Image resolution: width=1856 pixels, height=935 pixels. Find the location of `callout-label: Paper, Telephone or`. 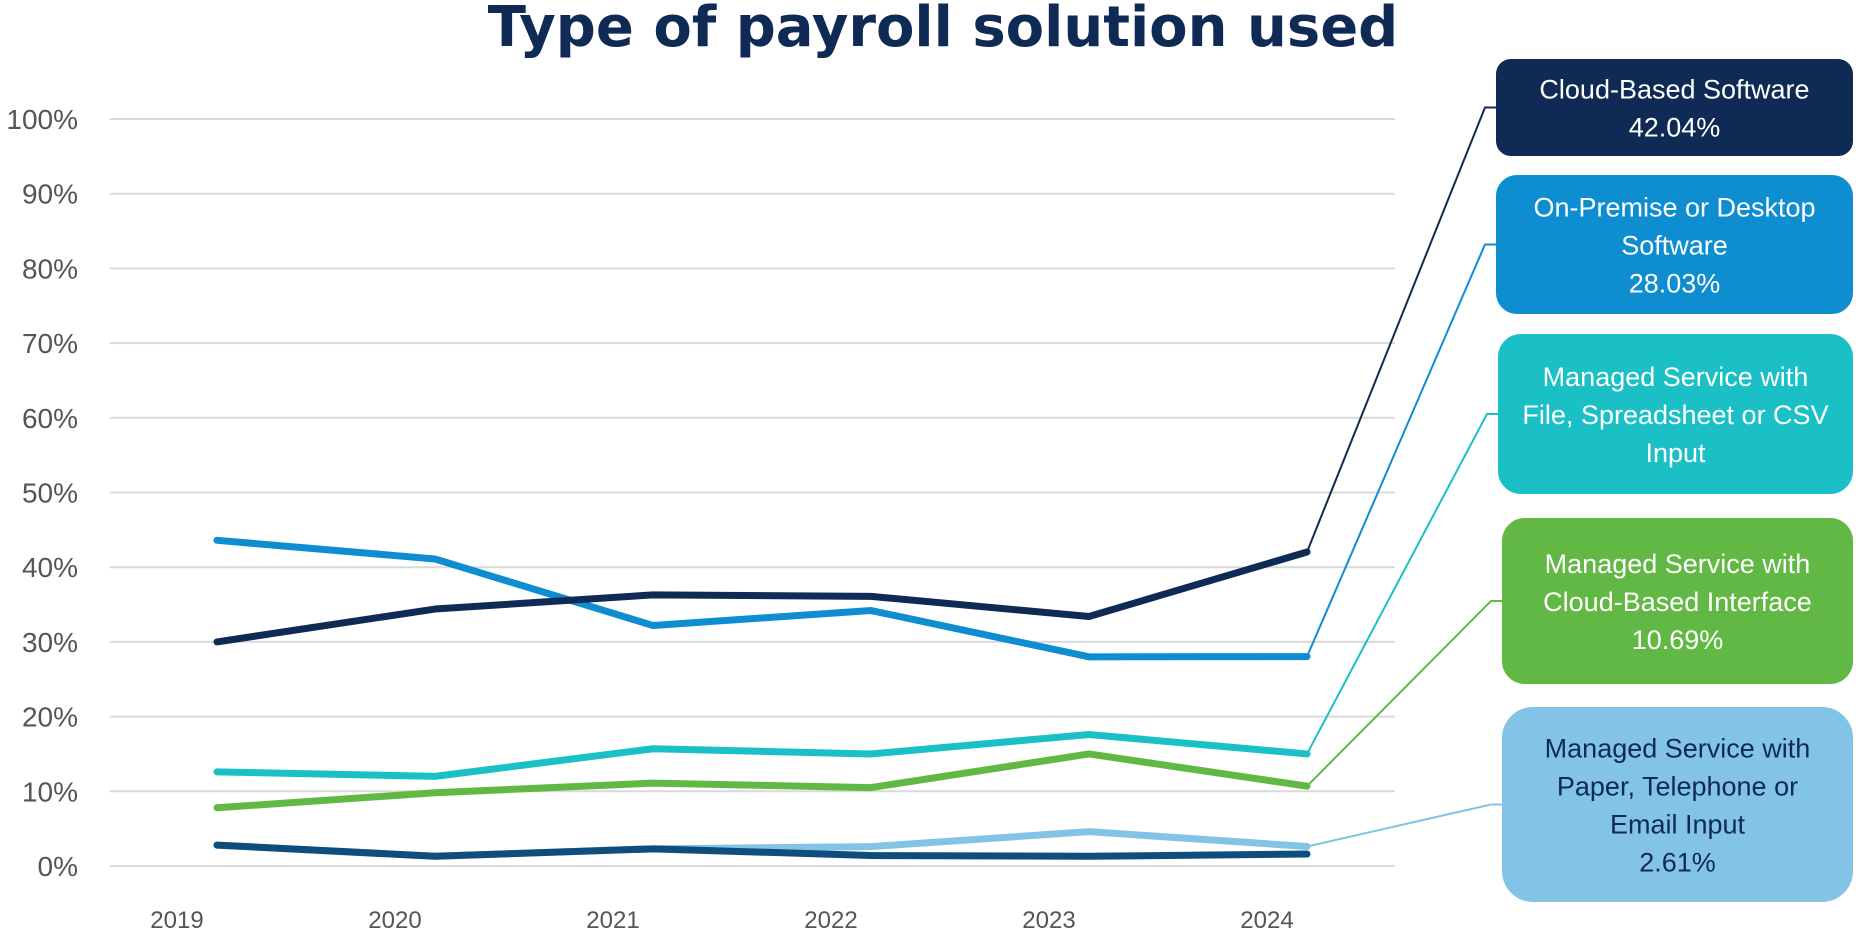

callout-label: Paper, Telephone or is located at coordinates (1677, 787).